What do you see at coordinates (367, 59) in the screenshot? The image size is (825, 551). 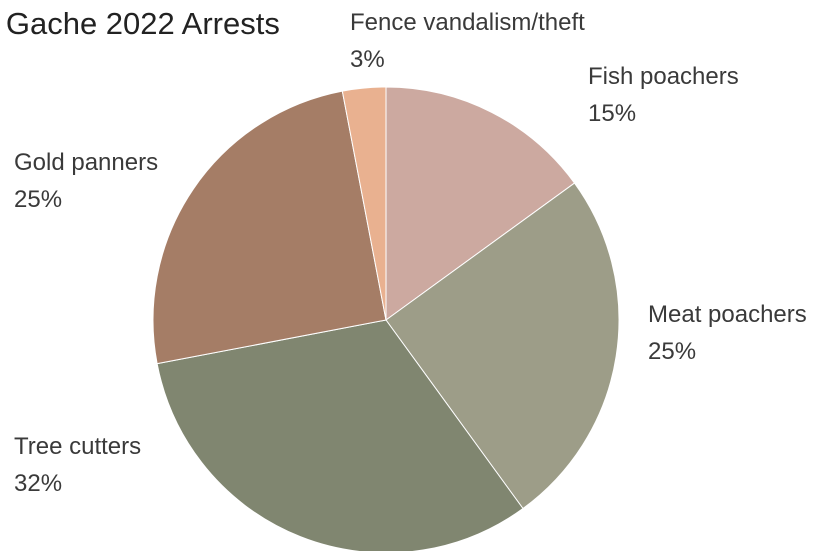 I see `slice-percent-label: 3%` at bounding box center [367, 59].